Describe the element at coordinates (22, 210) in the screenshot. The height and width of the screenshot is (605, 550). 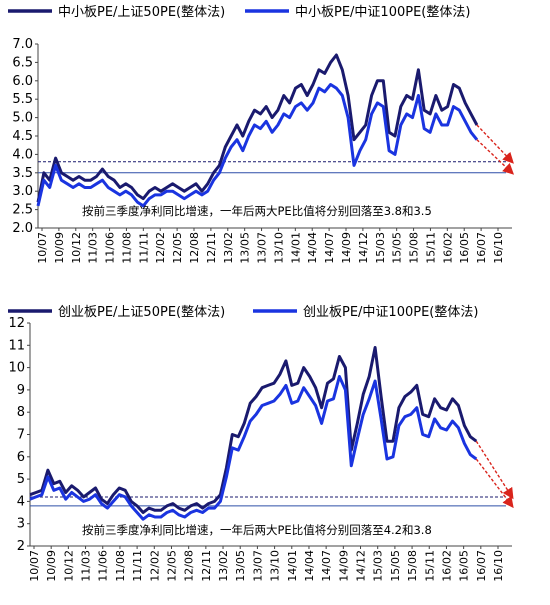
I see `y-tick-label: 2.5` at that location.